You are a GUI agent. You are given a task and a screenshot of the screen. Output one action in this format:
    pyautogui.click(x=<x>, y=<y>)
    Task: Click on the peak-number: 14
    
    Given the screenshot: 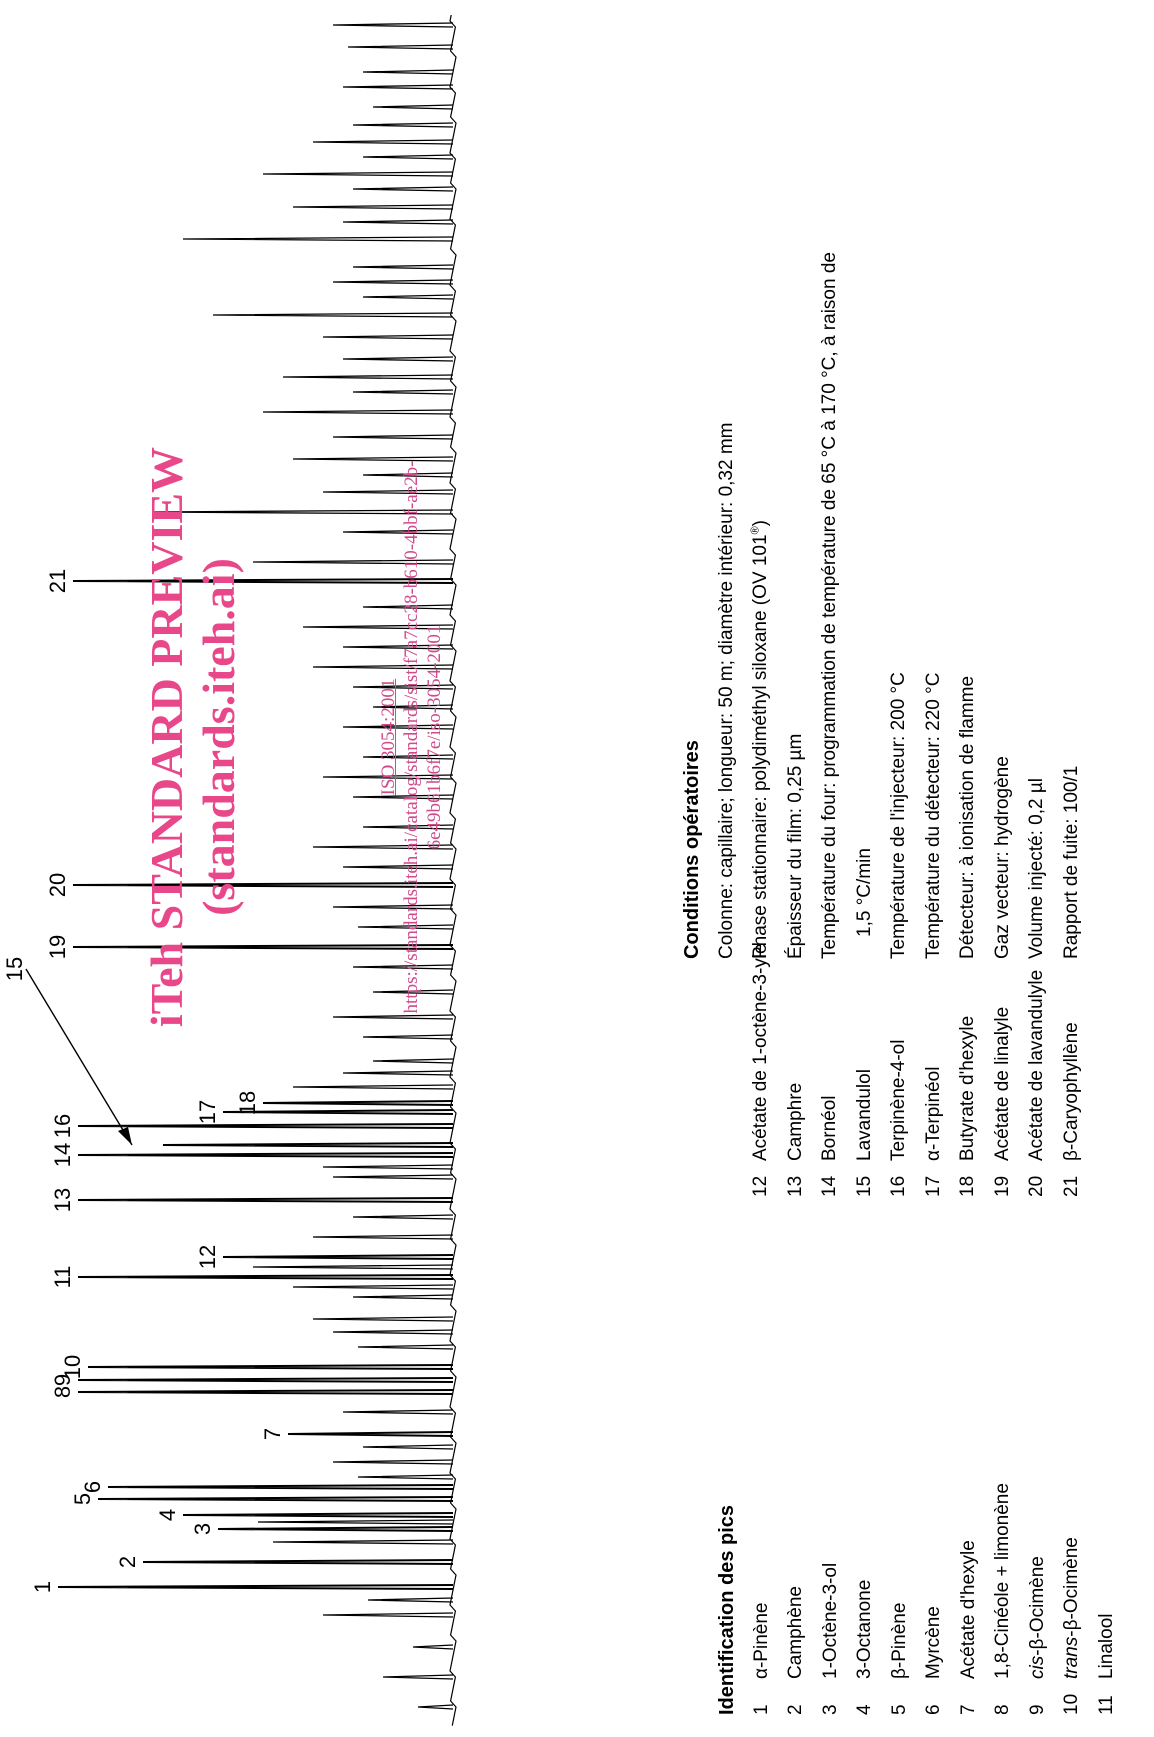 What is the action you would take?
    pyautogui.click(x=829, y=1186)
    